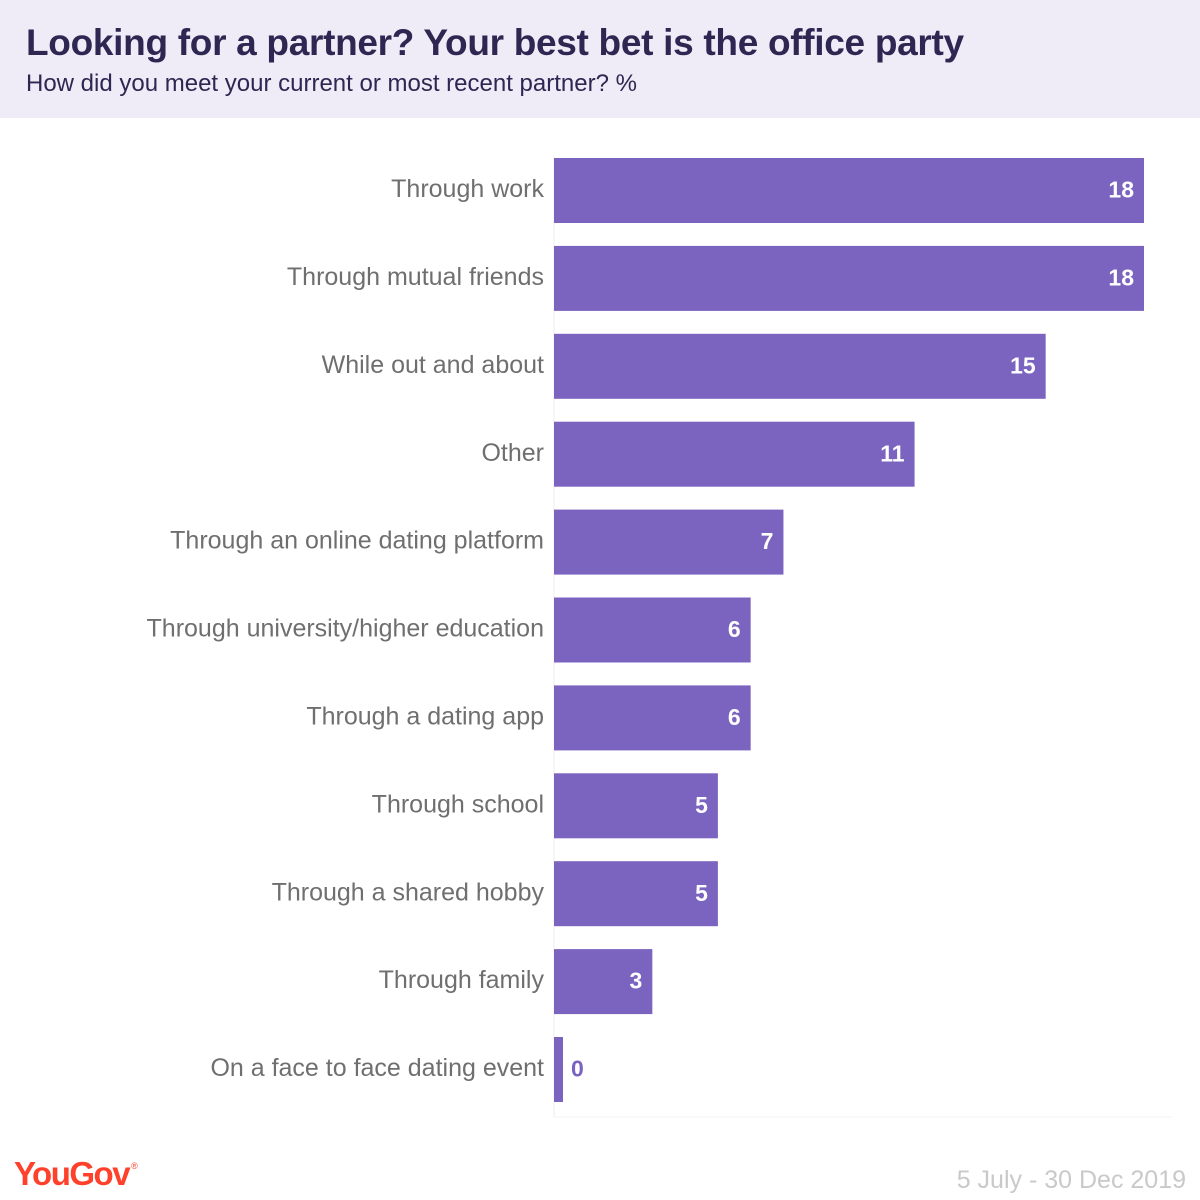 The width and height of the screenshot is (1200, 1200). I want to click on value-label: 3, so click(636, 981).